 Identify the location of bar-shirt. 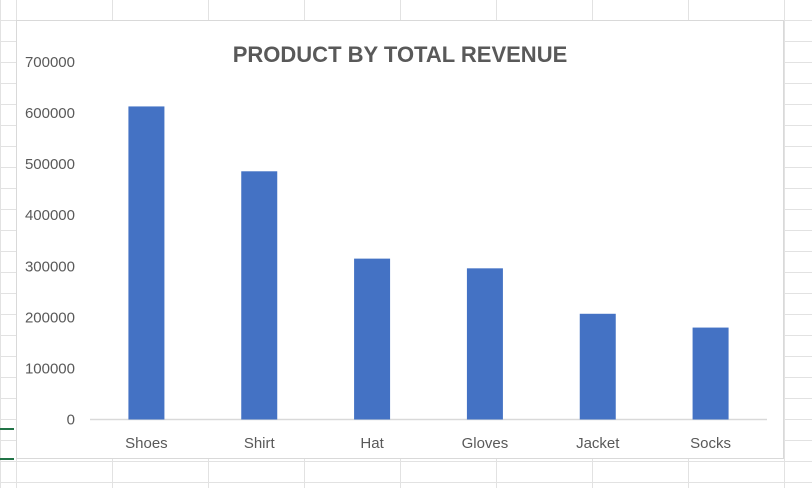
(259, 295).